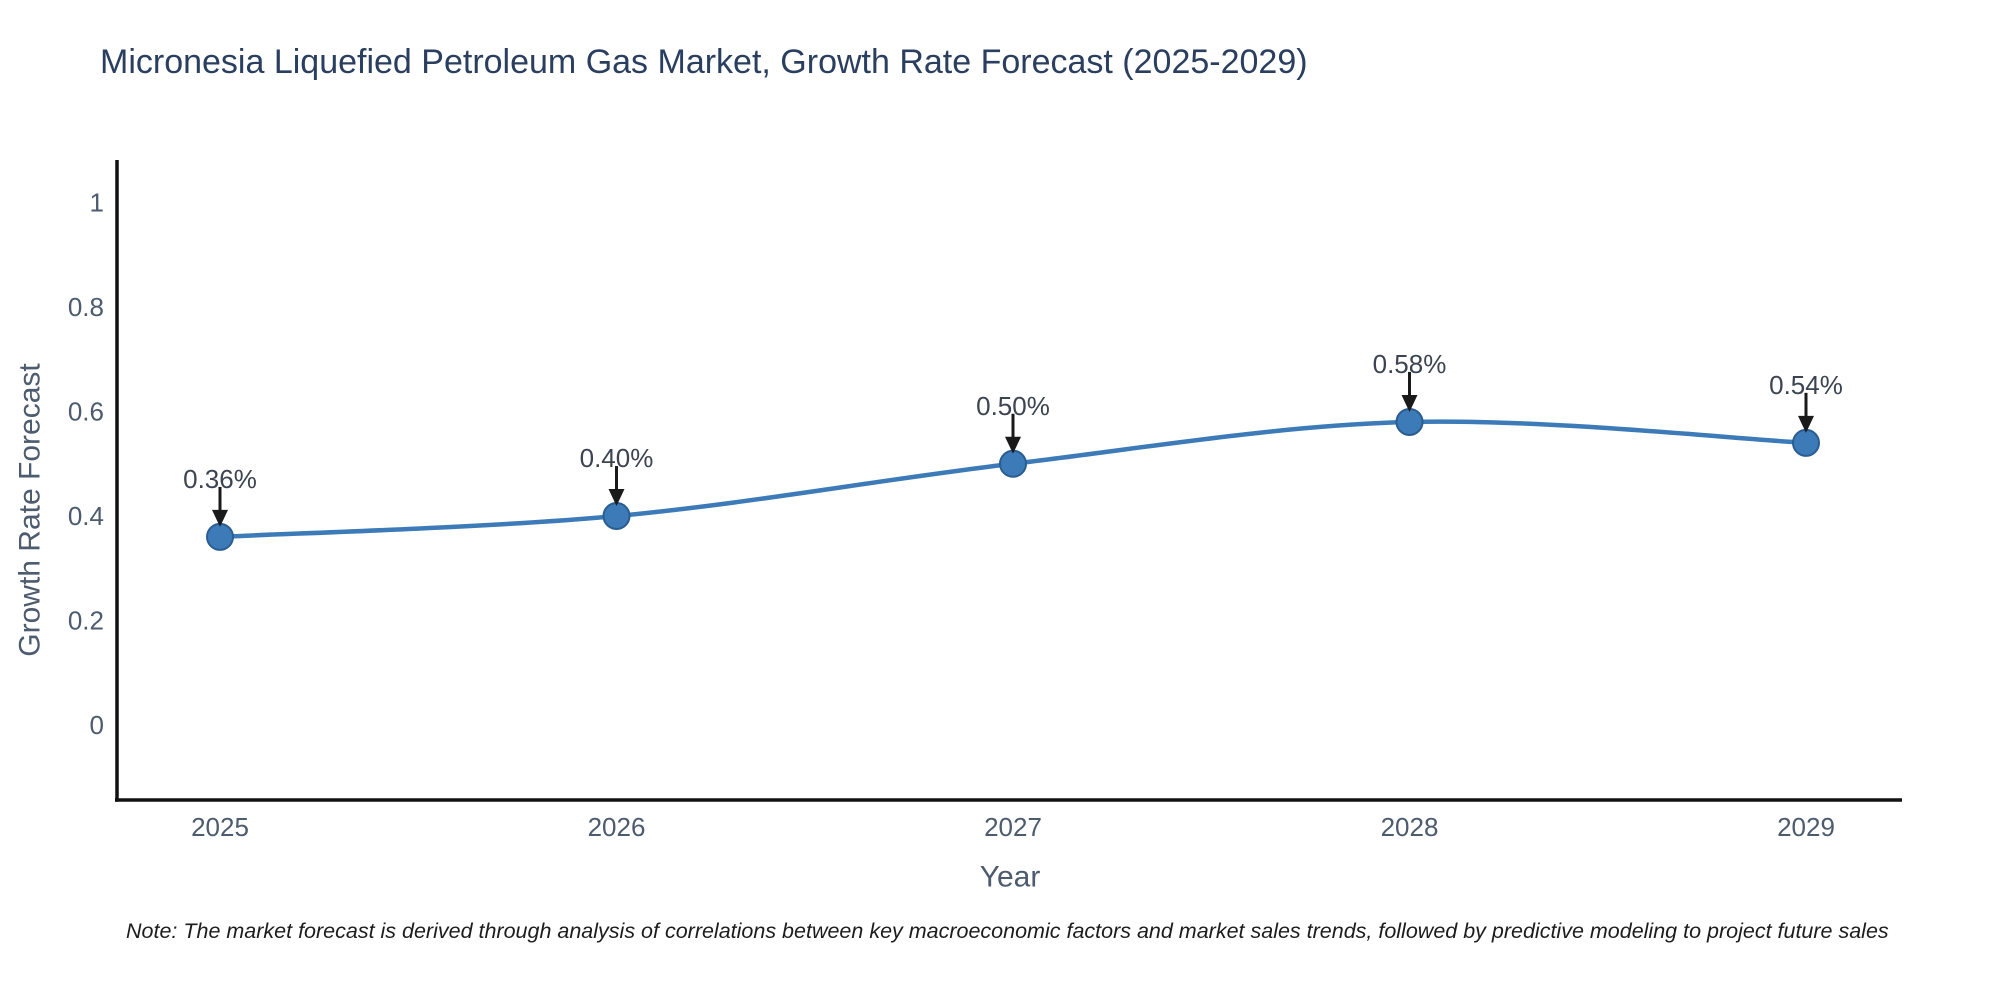 This screenshot has width=2000, height=1000. Describe the element at coordinates (617, 458) in the screenshot. I see `annotation-label-2026: 0.40%` at that location.